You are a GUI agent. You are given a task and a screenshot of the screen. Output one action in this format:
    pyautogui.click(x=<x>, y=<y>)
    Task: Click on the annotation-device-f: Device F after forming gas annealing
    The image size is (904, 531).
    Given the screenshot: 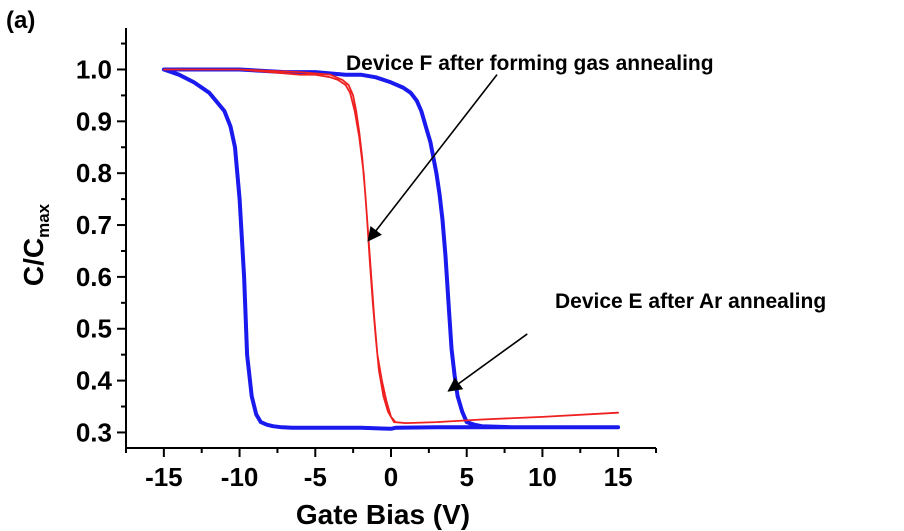 What is the action you would take?
    pyautogui.click(x=530, y=63)
    